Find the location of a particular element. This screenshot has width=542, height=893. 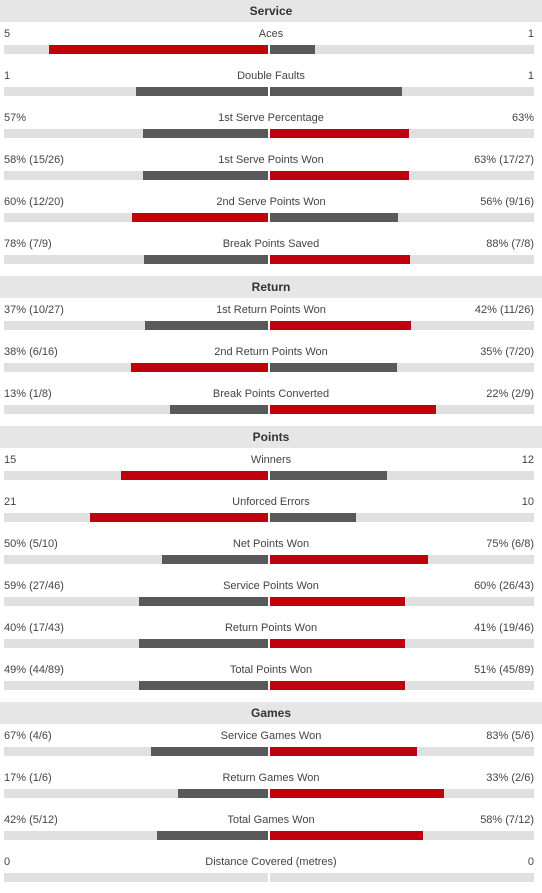

player1-stat-value: 17% (1/6) is located at coordinates (28, 778).